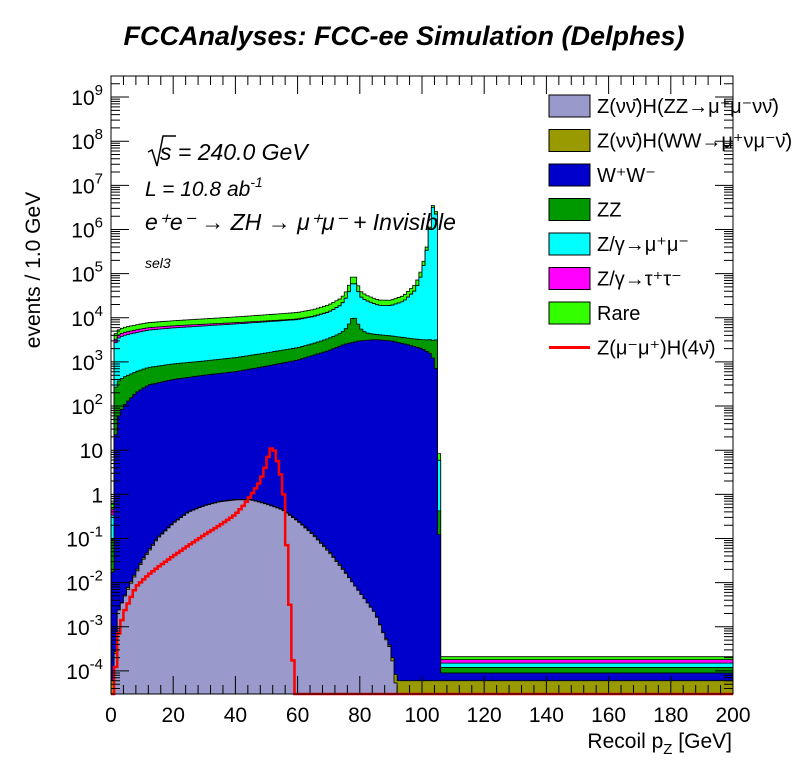 The image size is (796, 772). I want to click on y-tick-label: 10³, so click(87, 361).